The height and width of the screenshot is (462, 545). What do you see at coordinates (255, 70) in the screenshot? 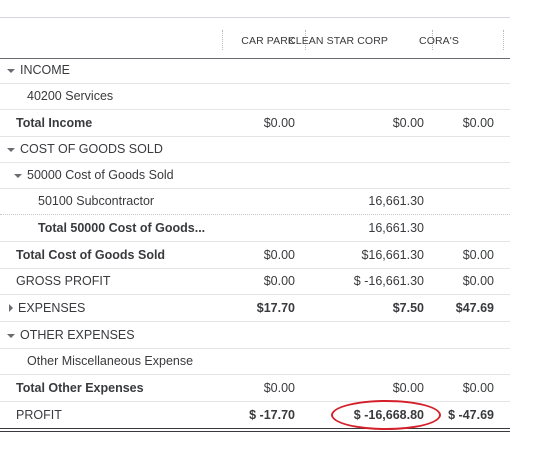
I see `section-row-income: INCOME` at bounding box center [255, 70].